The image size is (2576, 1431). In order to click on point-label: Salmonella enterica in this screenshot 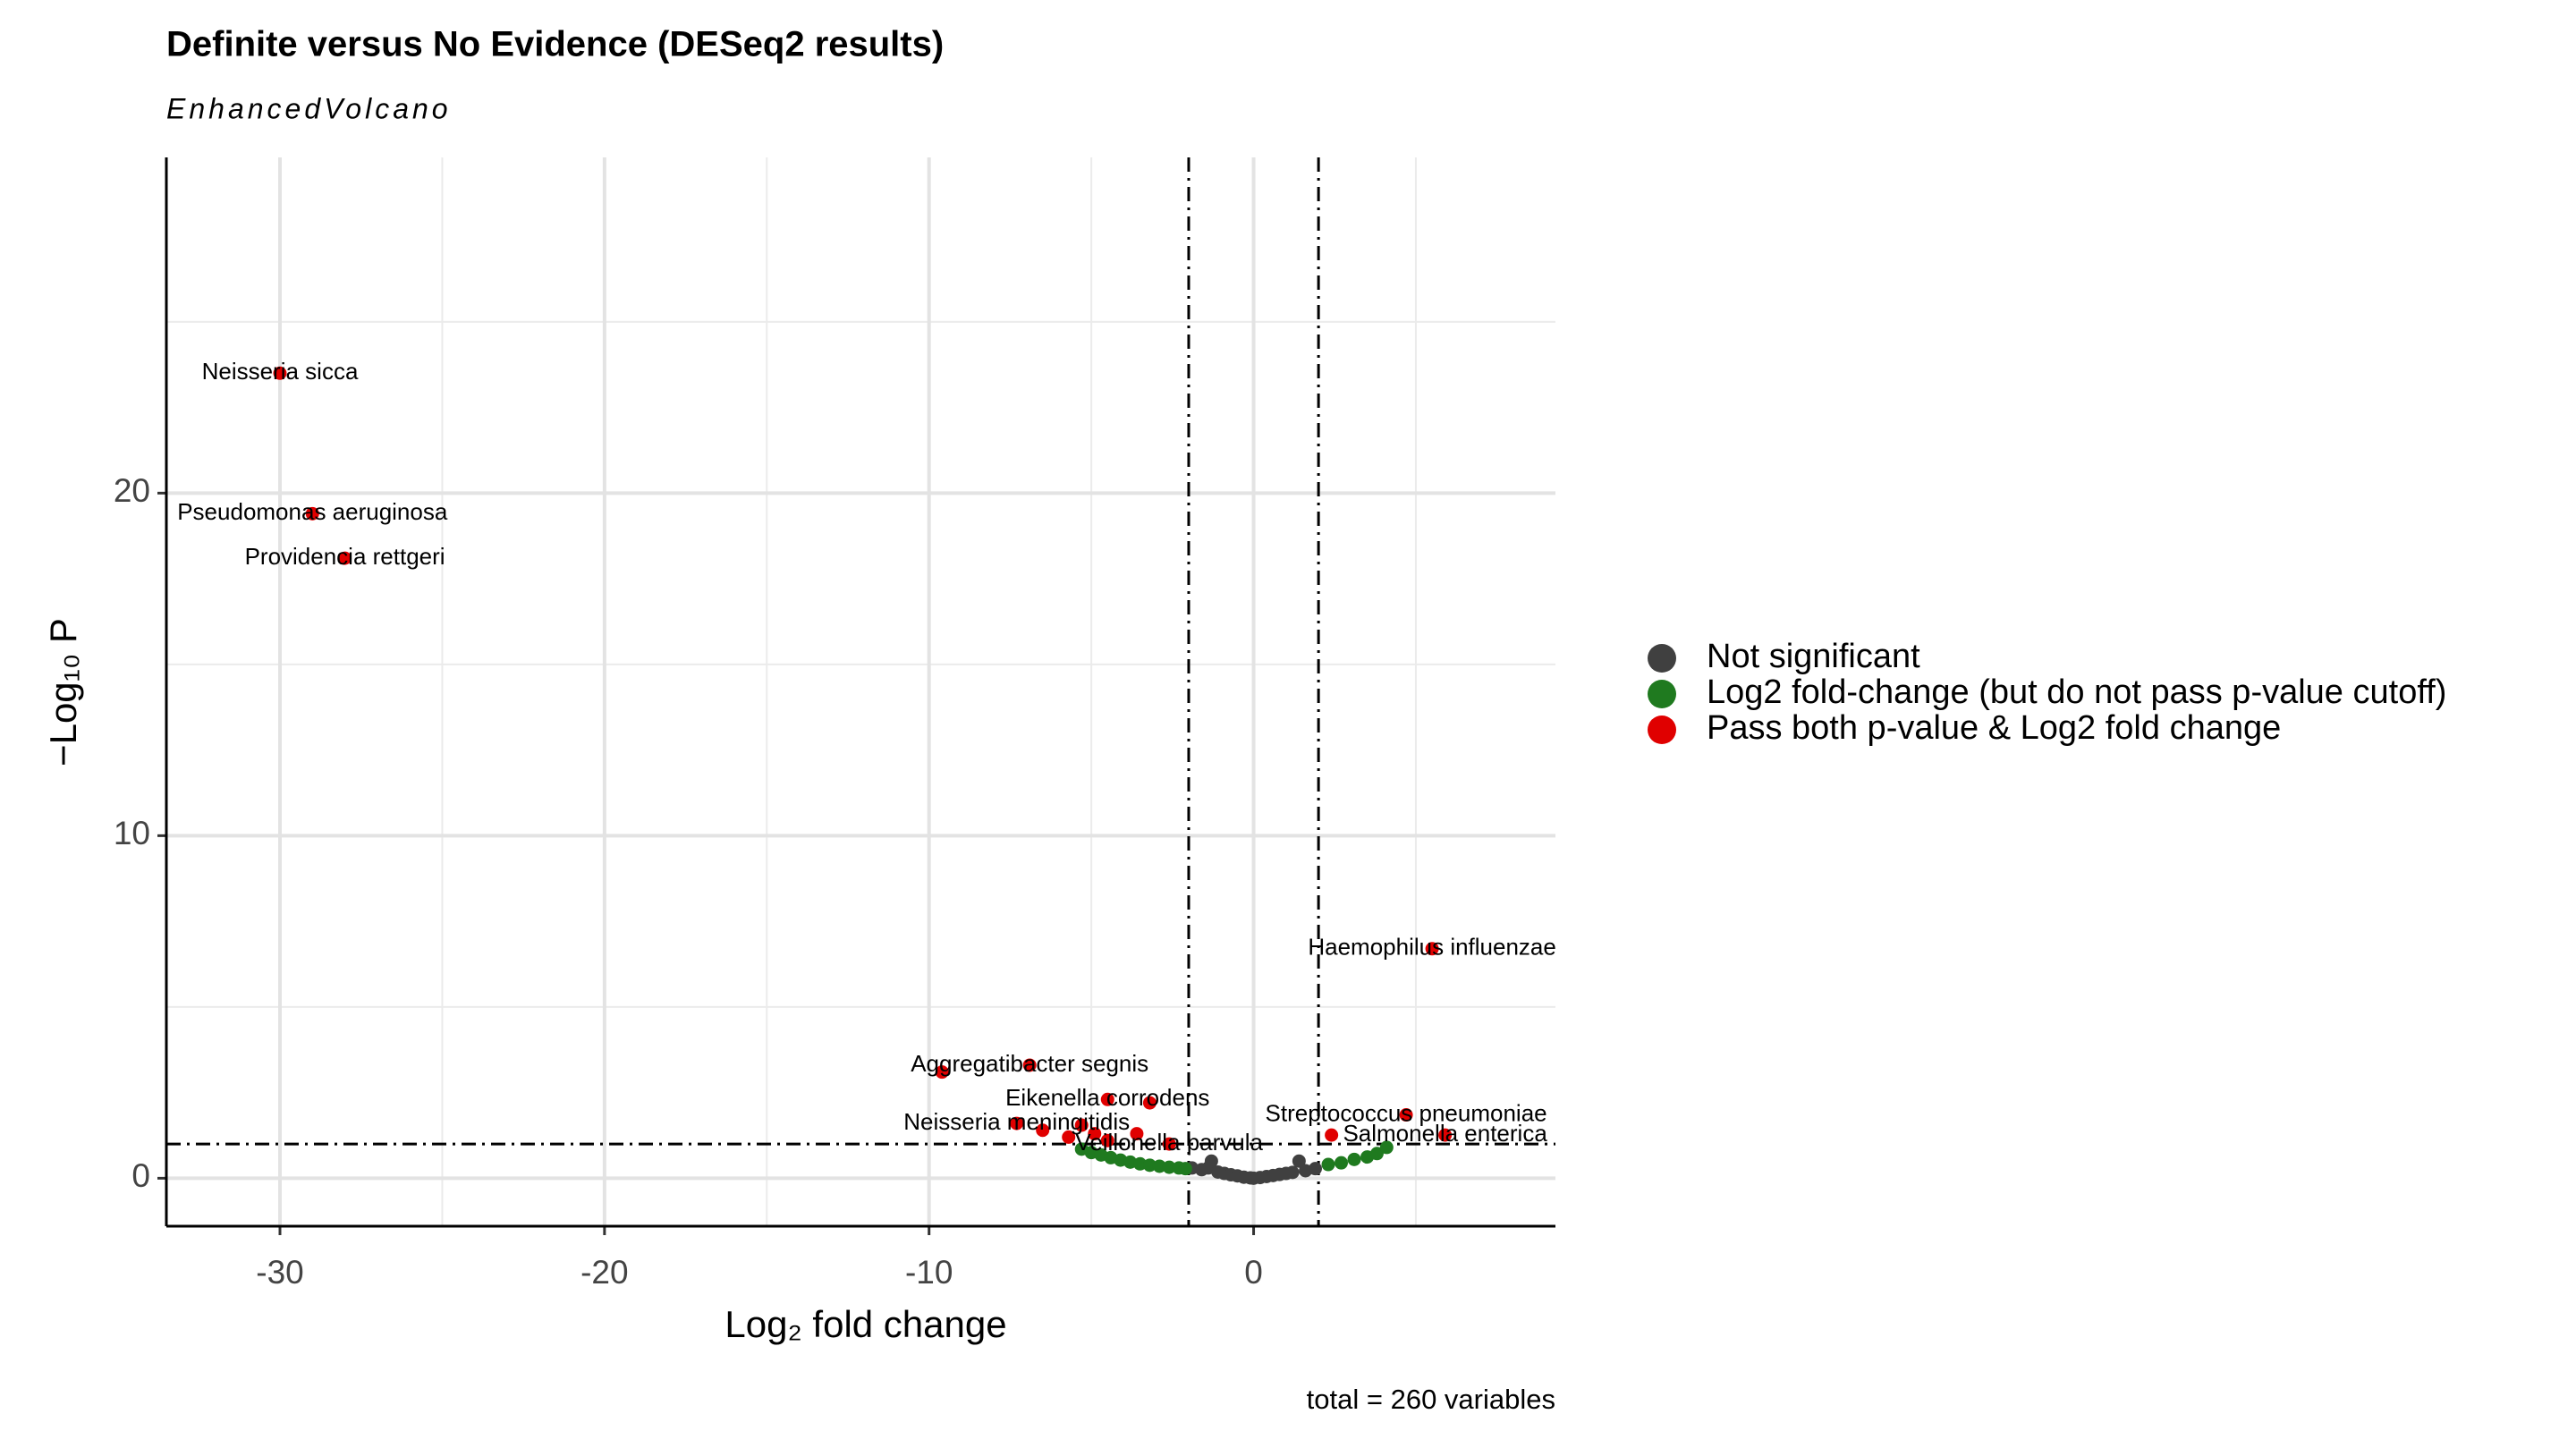, I will do `click(1445, 1133)`.